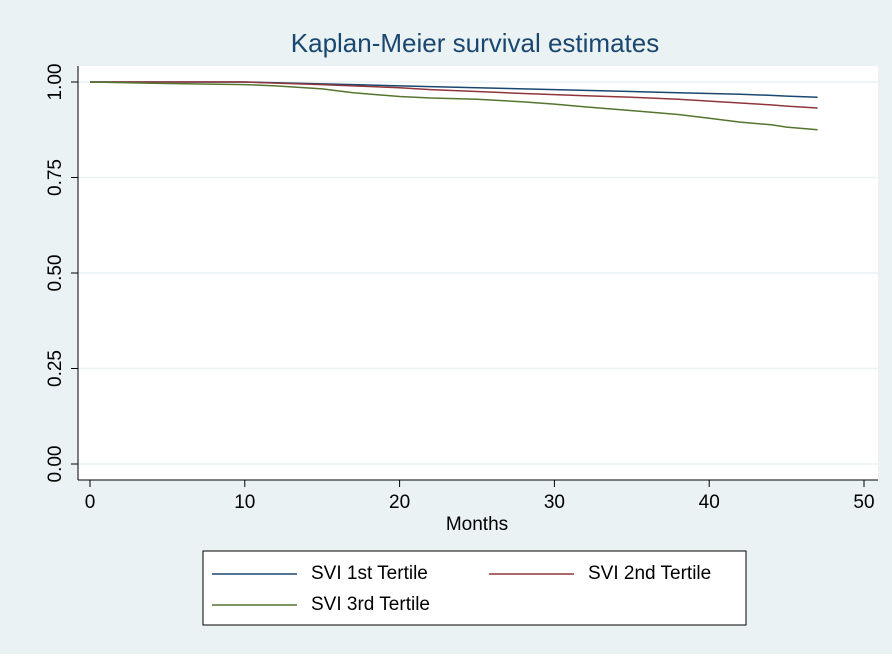  Describe the element at coordinates (90, 502) in the screenshot. I see `x-tick-label: 0` at that location.